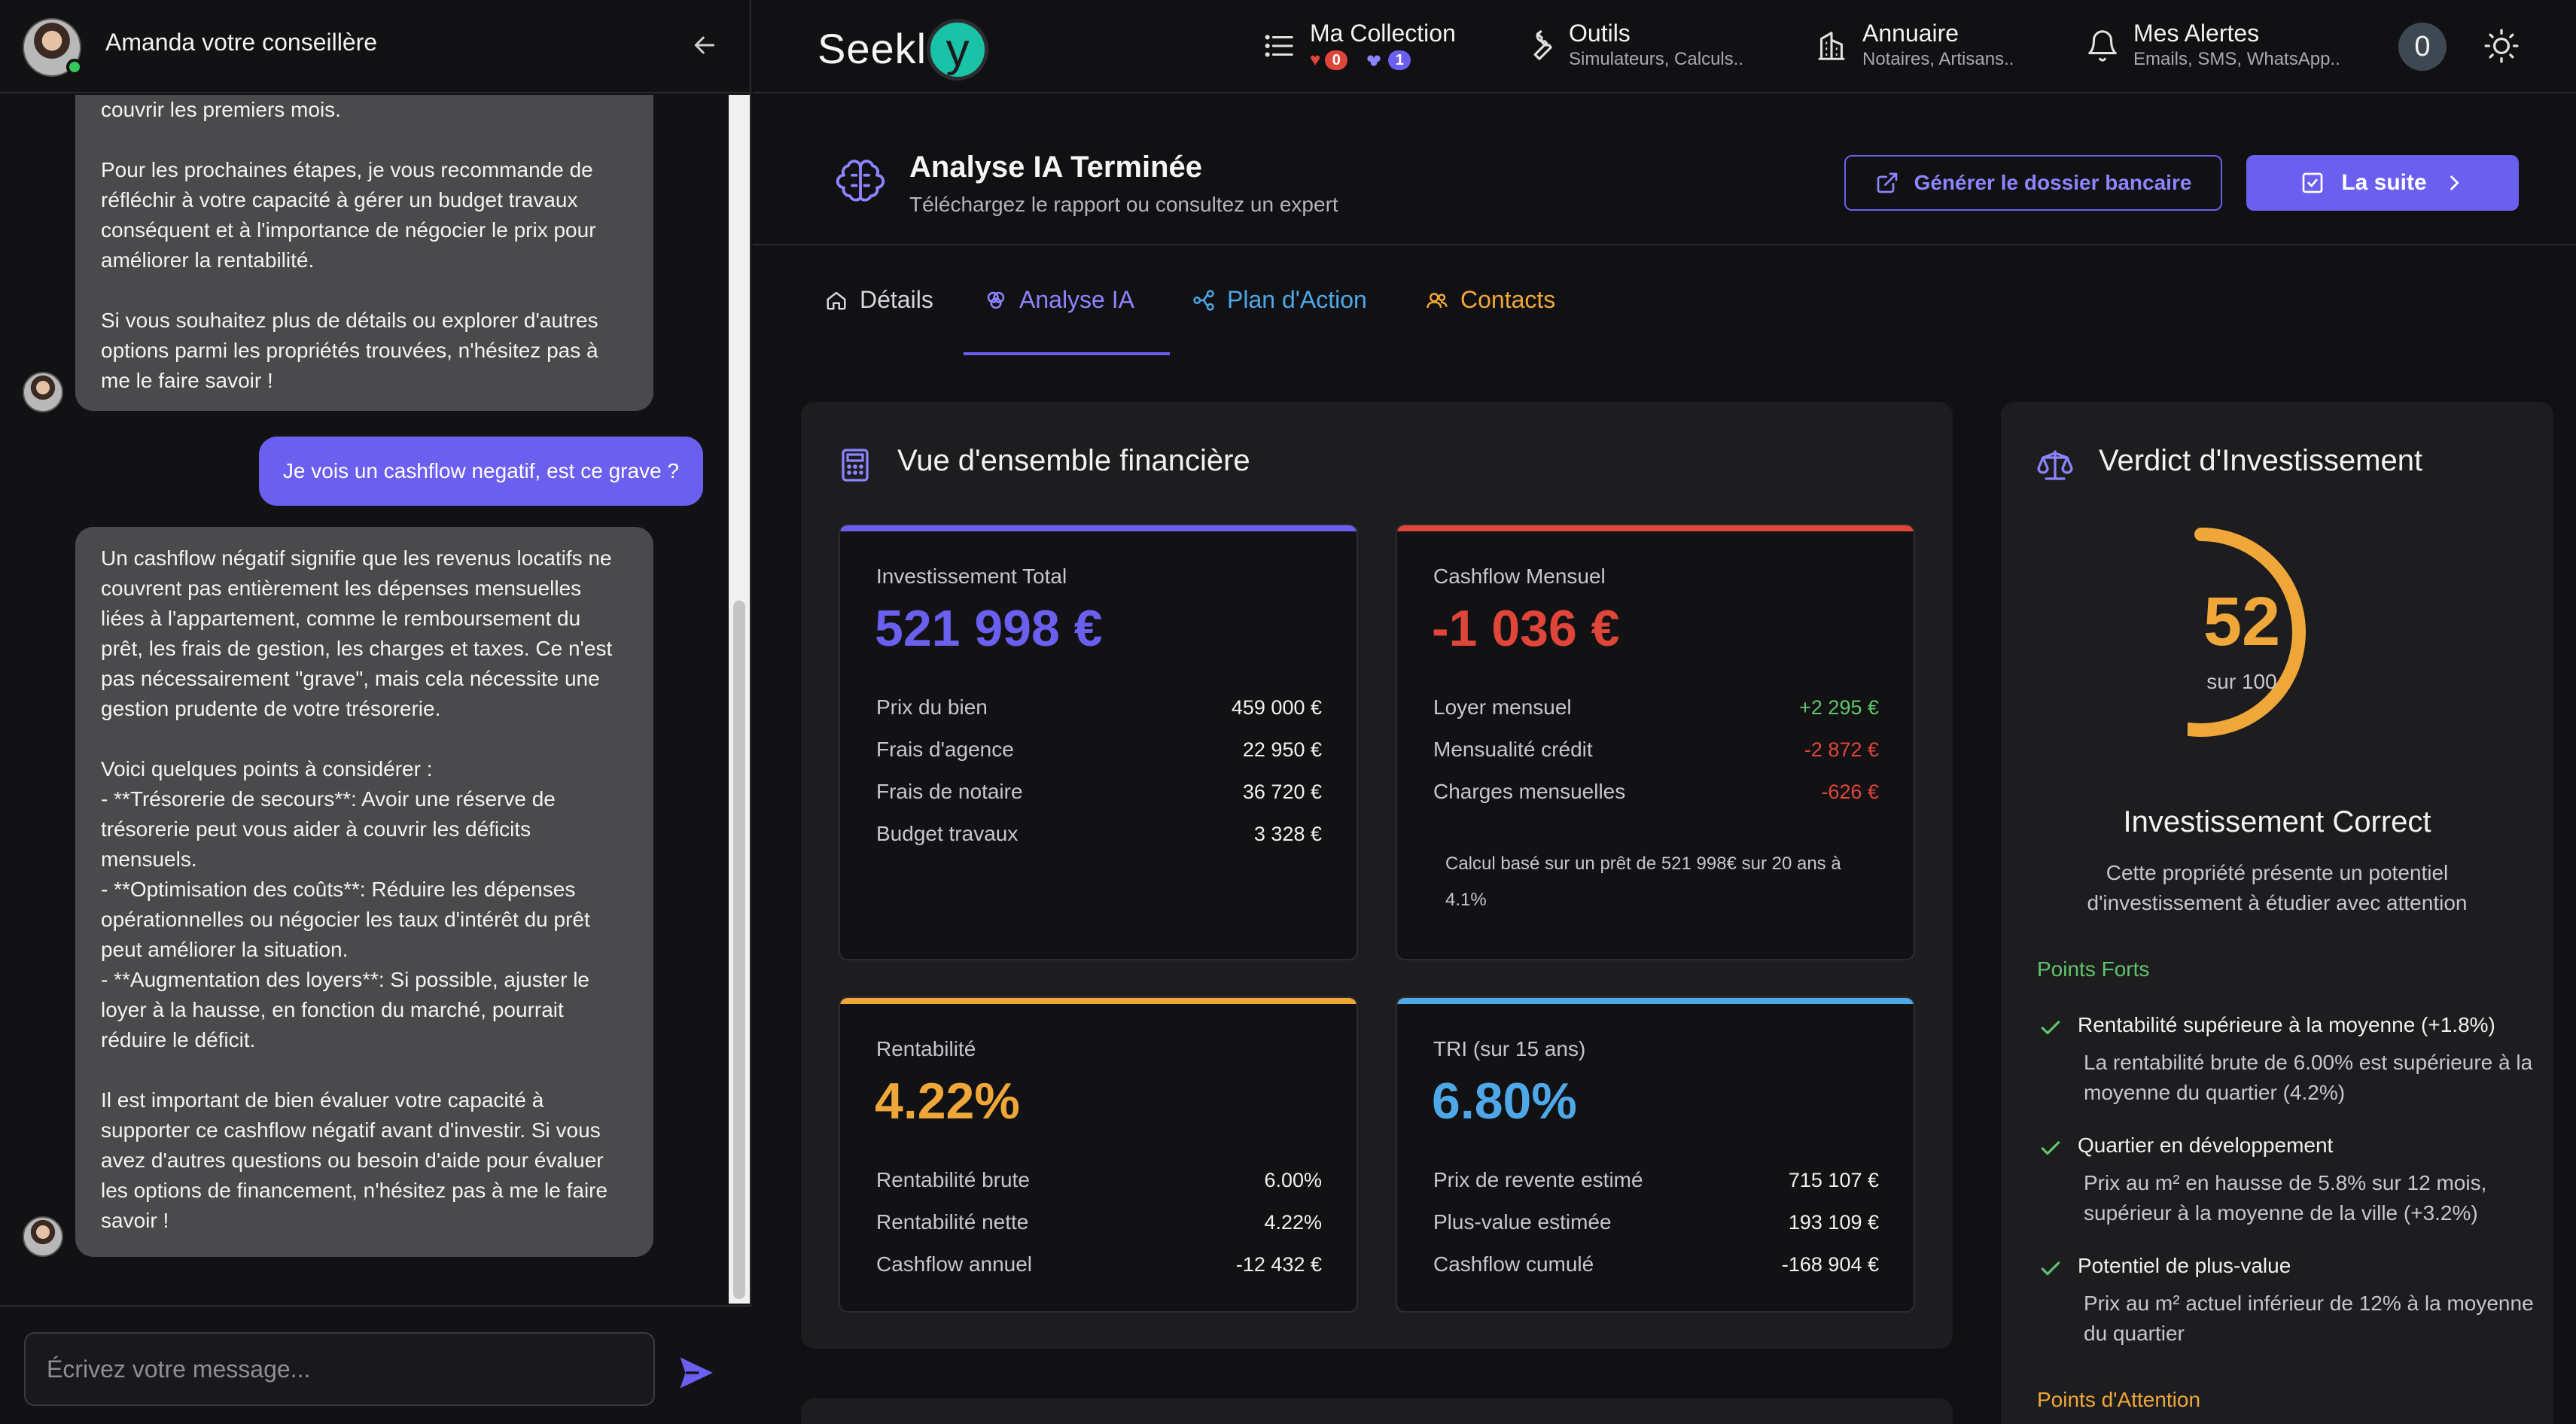 The image size is (2576, 1424). What do you see at coordinates (2454, 182) in the screenshot?
I see `chevron-right-icon` at bounding box center [2454, 182].